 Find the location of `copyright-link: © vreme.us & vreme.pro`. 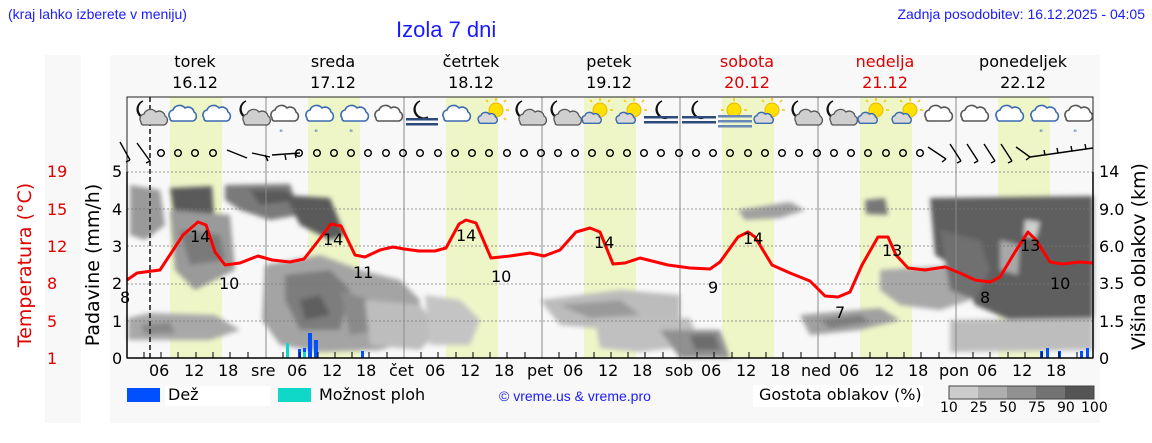

copyright-link: © vreme.us & vreme.pro is located at coordinates (575, 396).